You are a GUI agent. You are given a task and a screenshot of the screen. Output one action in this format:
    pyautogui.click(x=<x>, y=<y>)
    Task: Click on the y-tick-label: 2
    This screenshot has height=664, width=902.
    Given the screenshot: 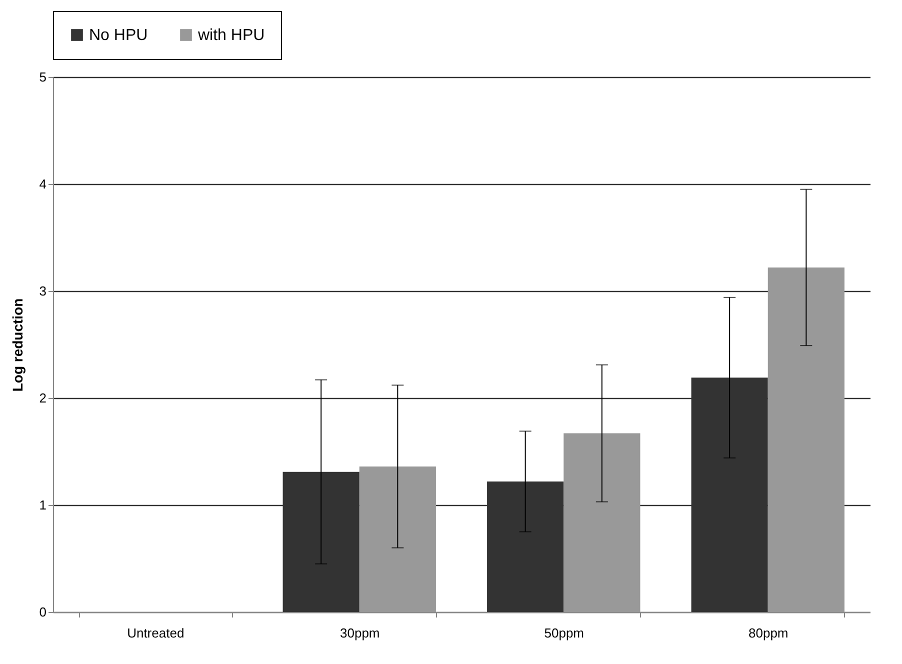 What is the action you would take?
    pyautogui.click(x=42, y=398)
    